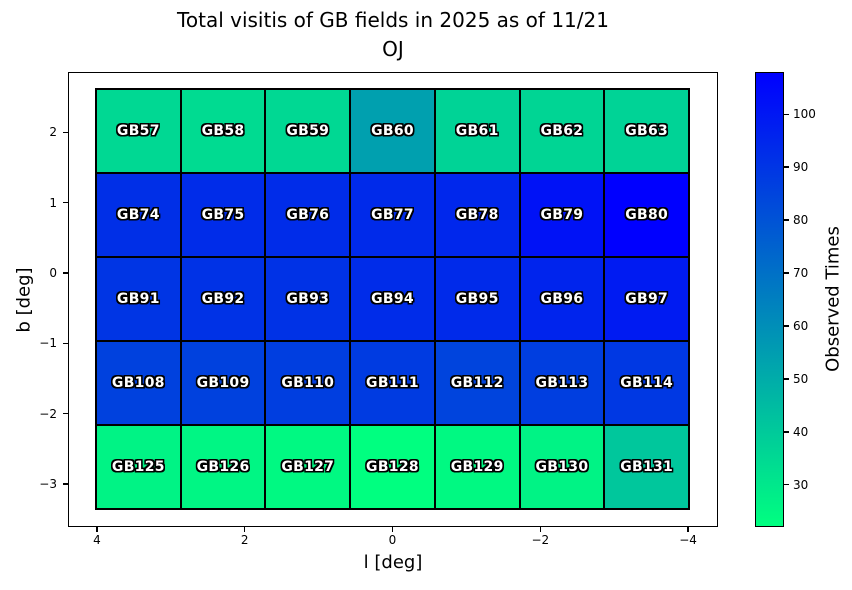  I want to click on y-axis-label: b [deg], so click(24, 300).